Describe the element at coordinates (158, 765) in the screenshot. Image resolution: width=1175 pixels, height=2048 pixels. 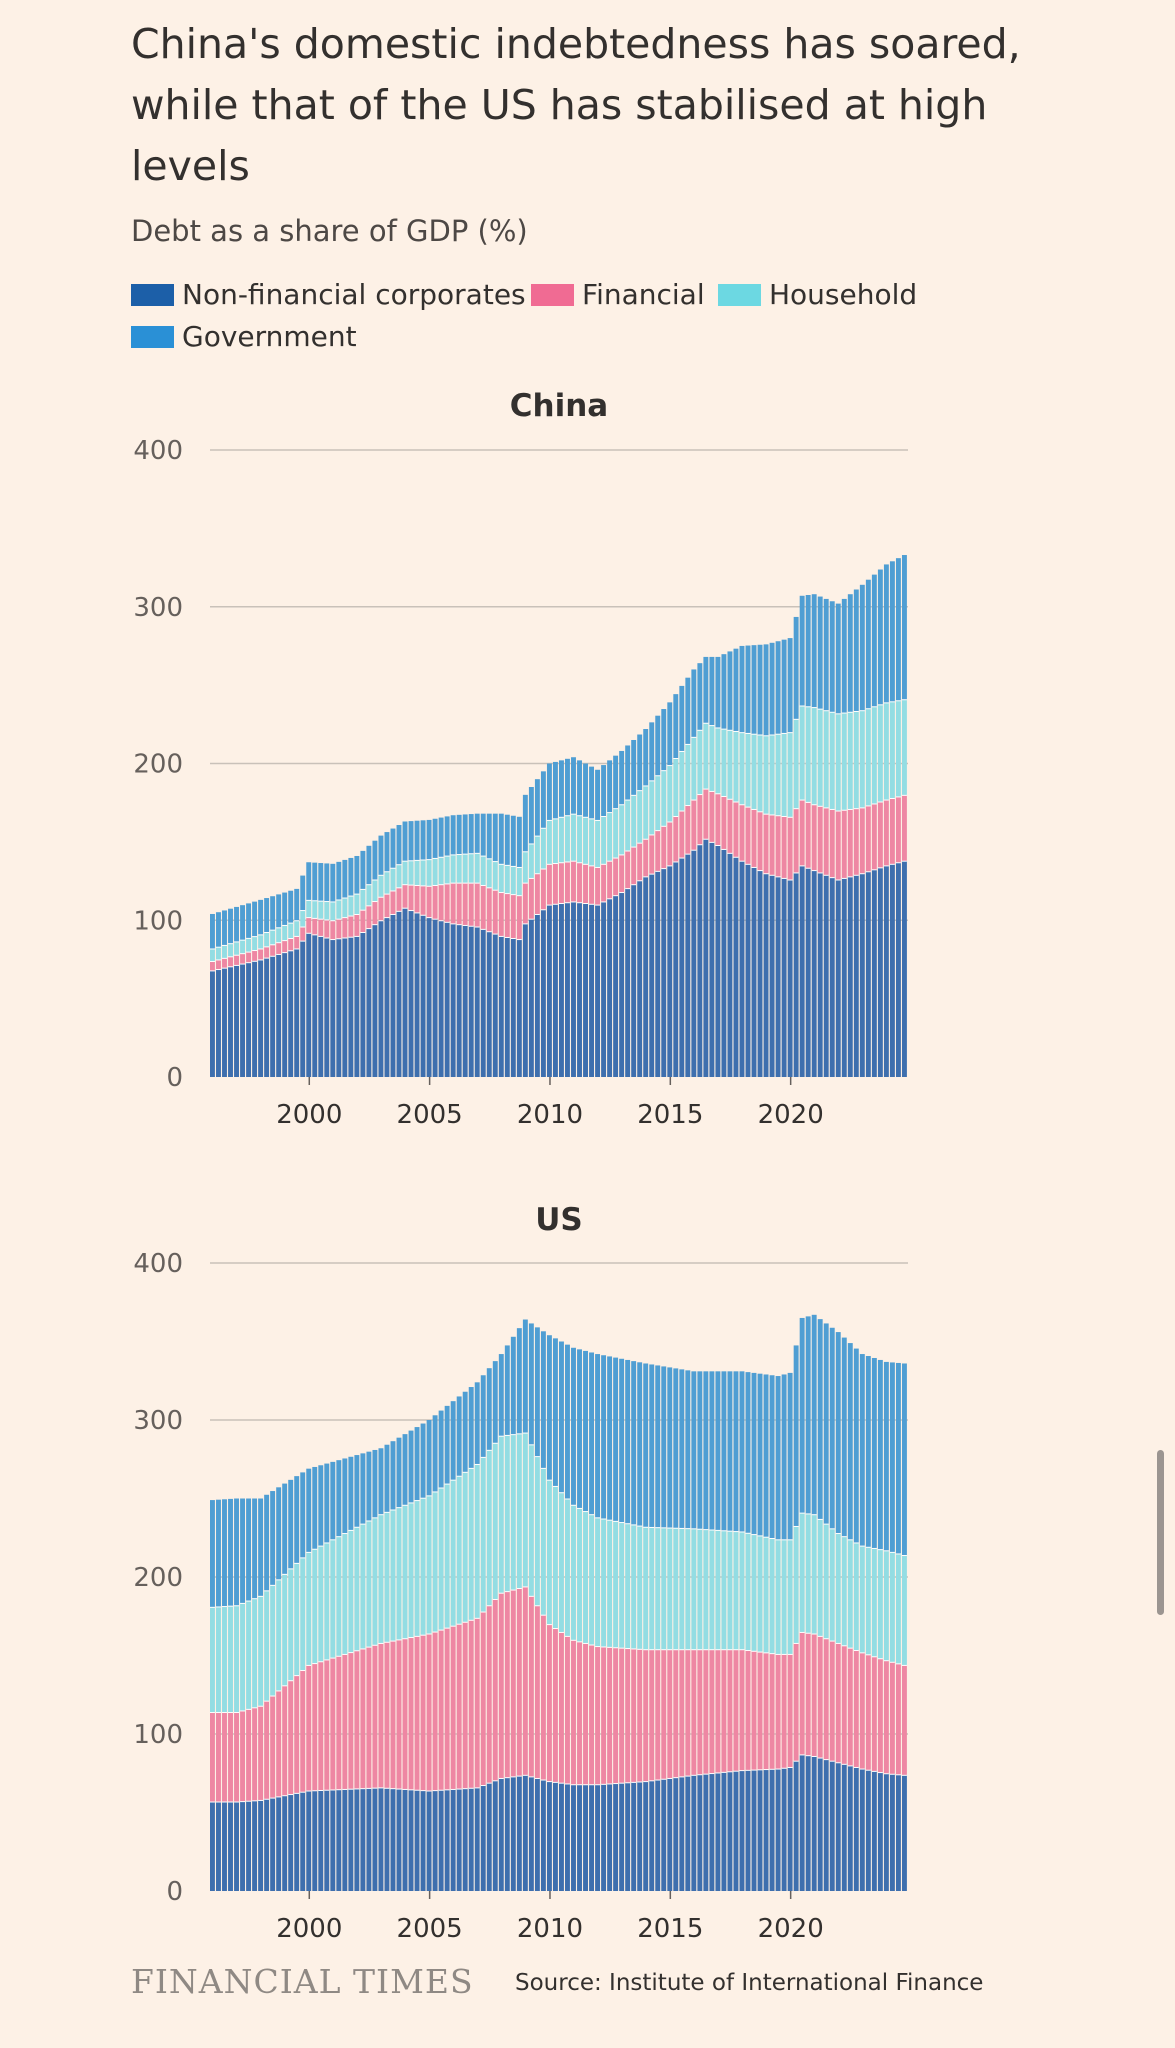
I see `y-tick-label: 200` at that location.